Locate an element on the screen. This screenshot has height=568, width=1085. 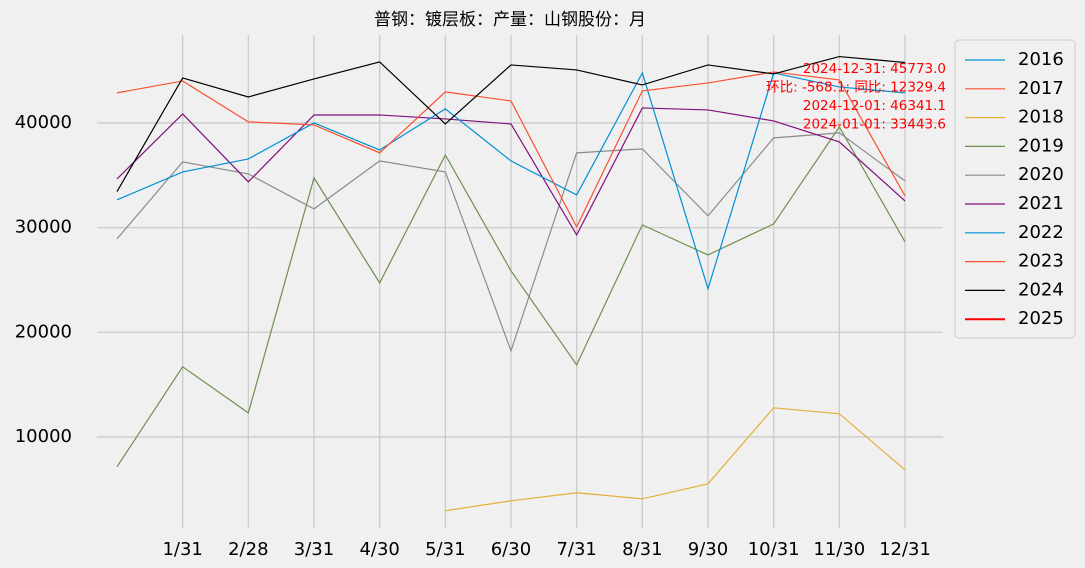
x-tick-label: 3/31 is located at coordinates (314, 549).